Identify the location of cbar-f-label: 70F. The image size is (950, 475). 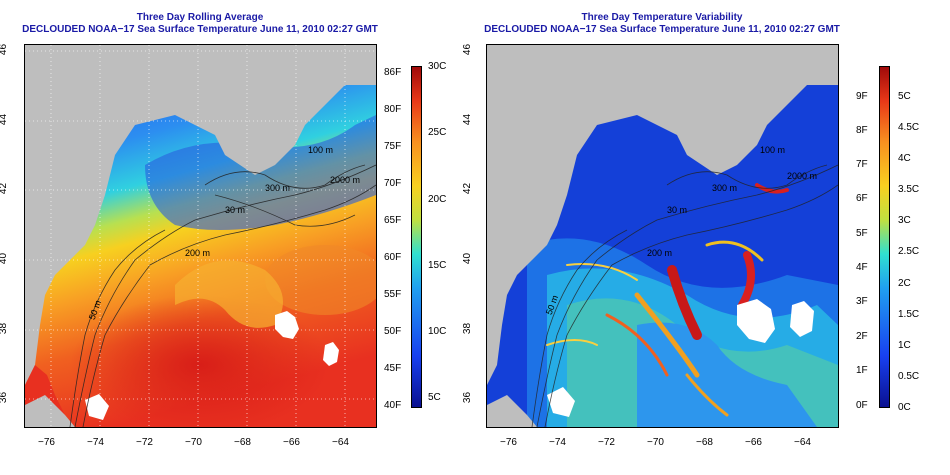
(393, 183).